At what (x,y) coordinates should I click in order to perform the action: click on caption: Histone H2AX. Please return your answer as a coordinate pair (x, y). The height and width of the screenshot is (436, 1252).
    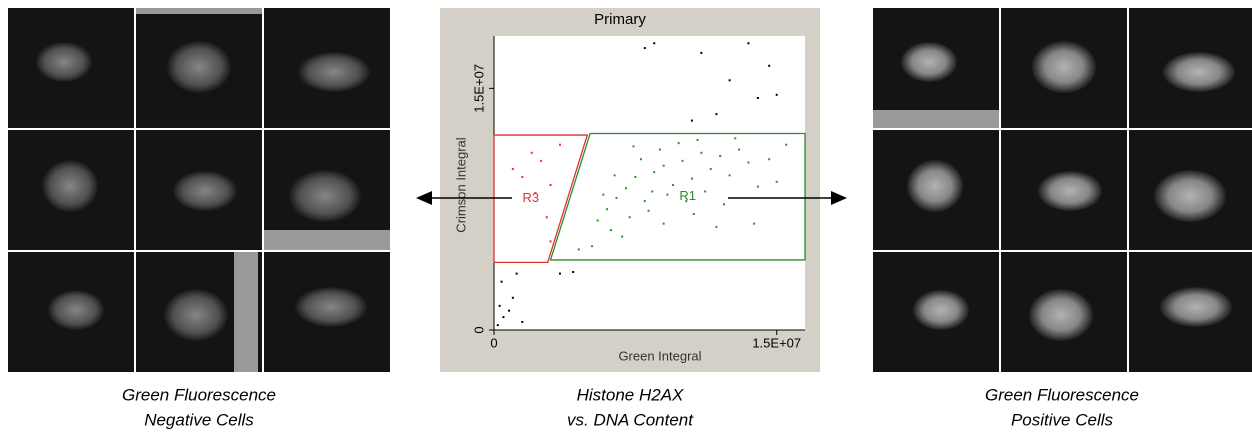
    Looking at the image, I should click on (630, 394).